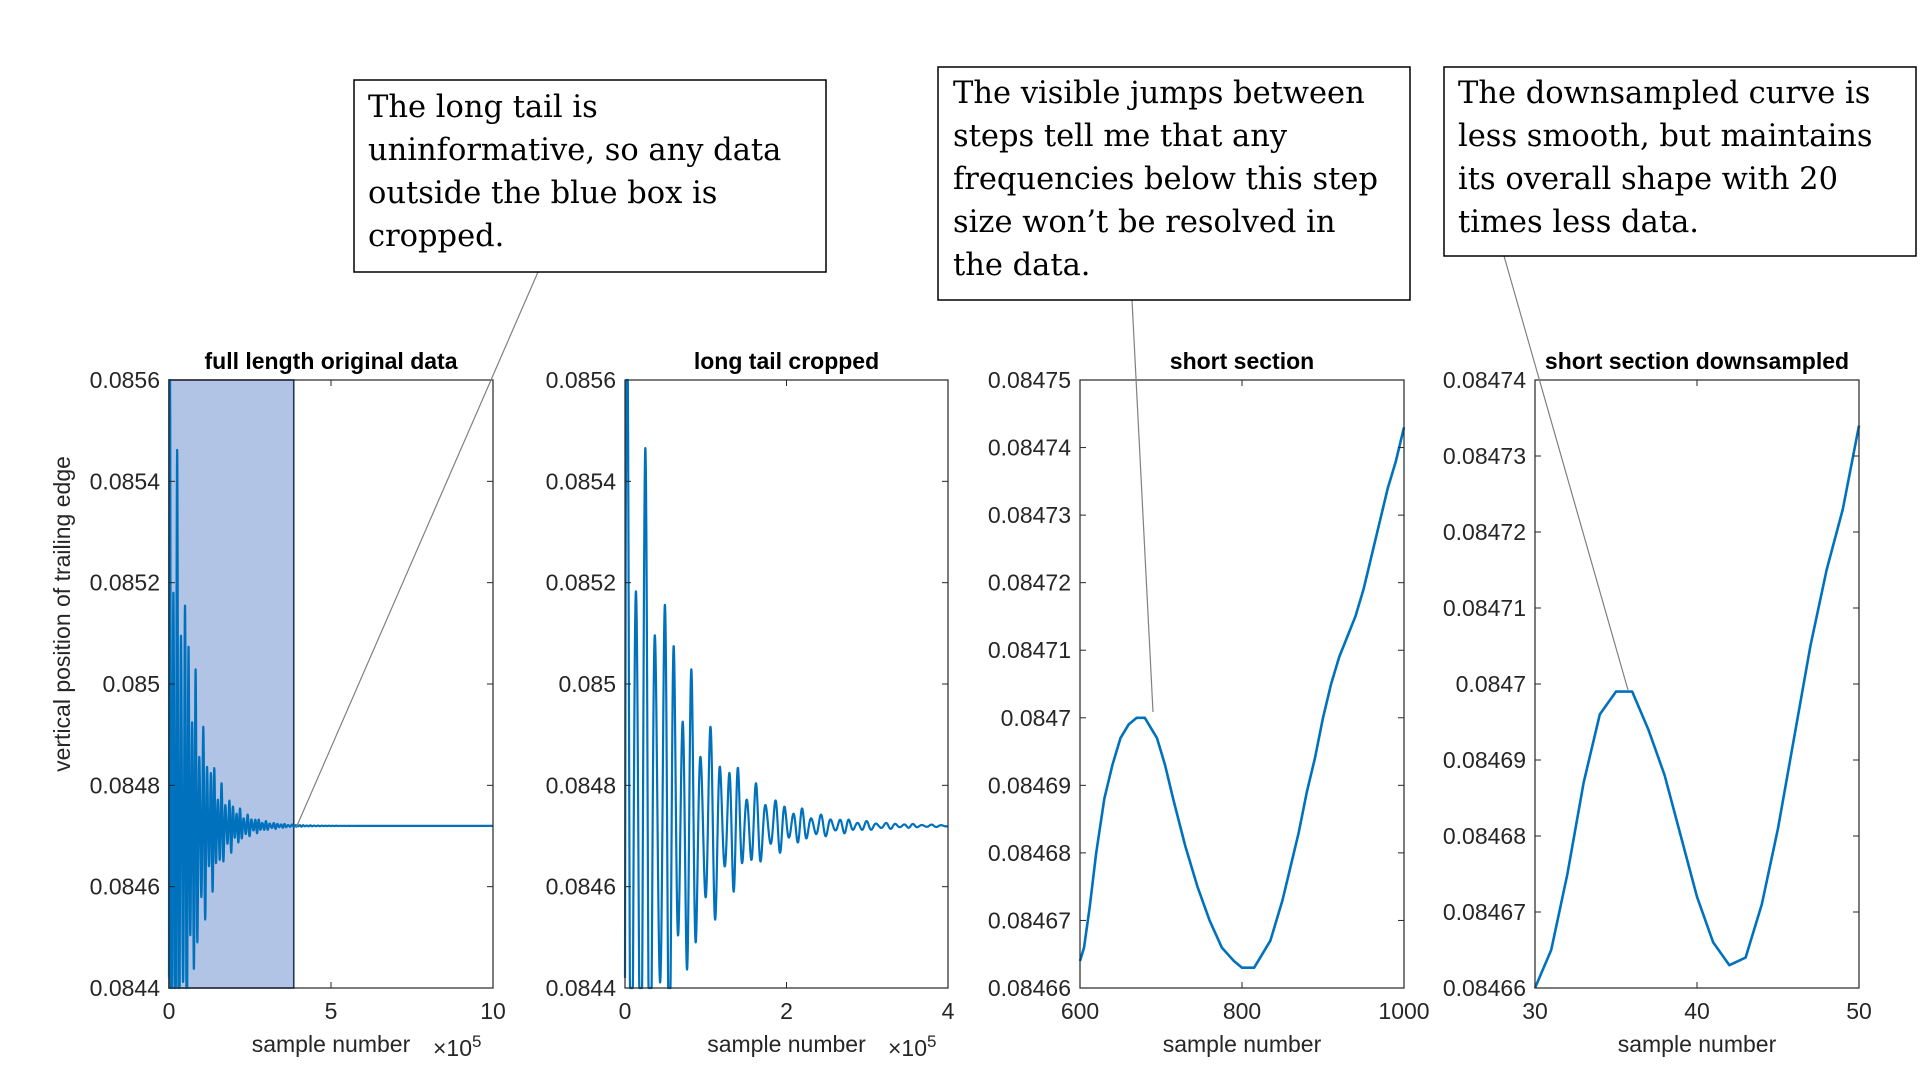 This screenshot has height=1080, width=1920. I want to click on annotation-line: The downsampled curve is, so click(1664, 93).